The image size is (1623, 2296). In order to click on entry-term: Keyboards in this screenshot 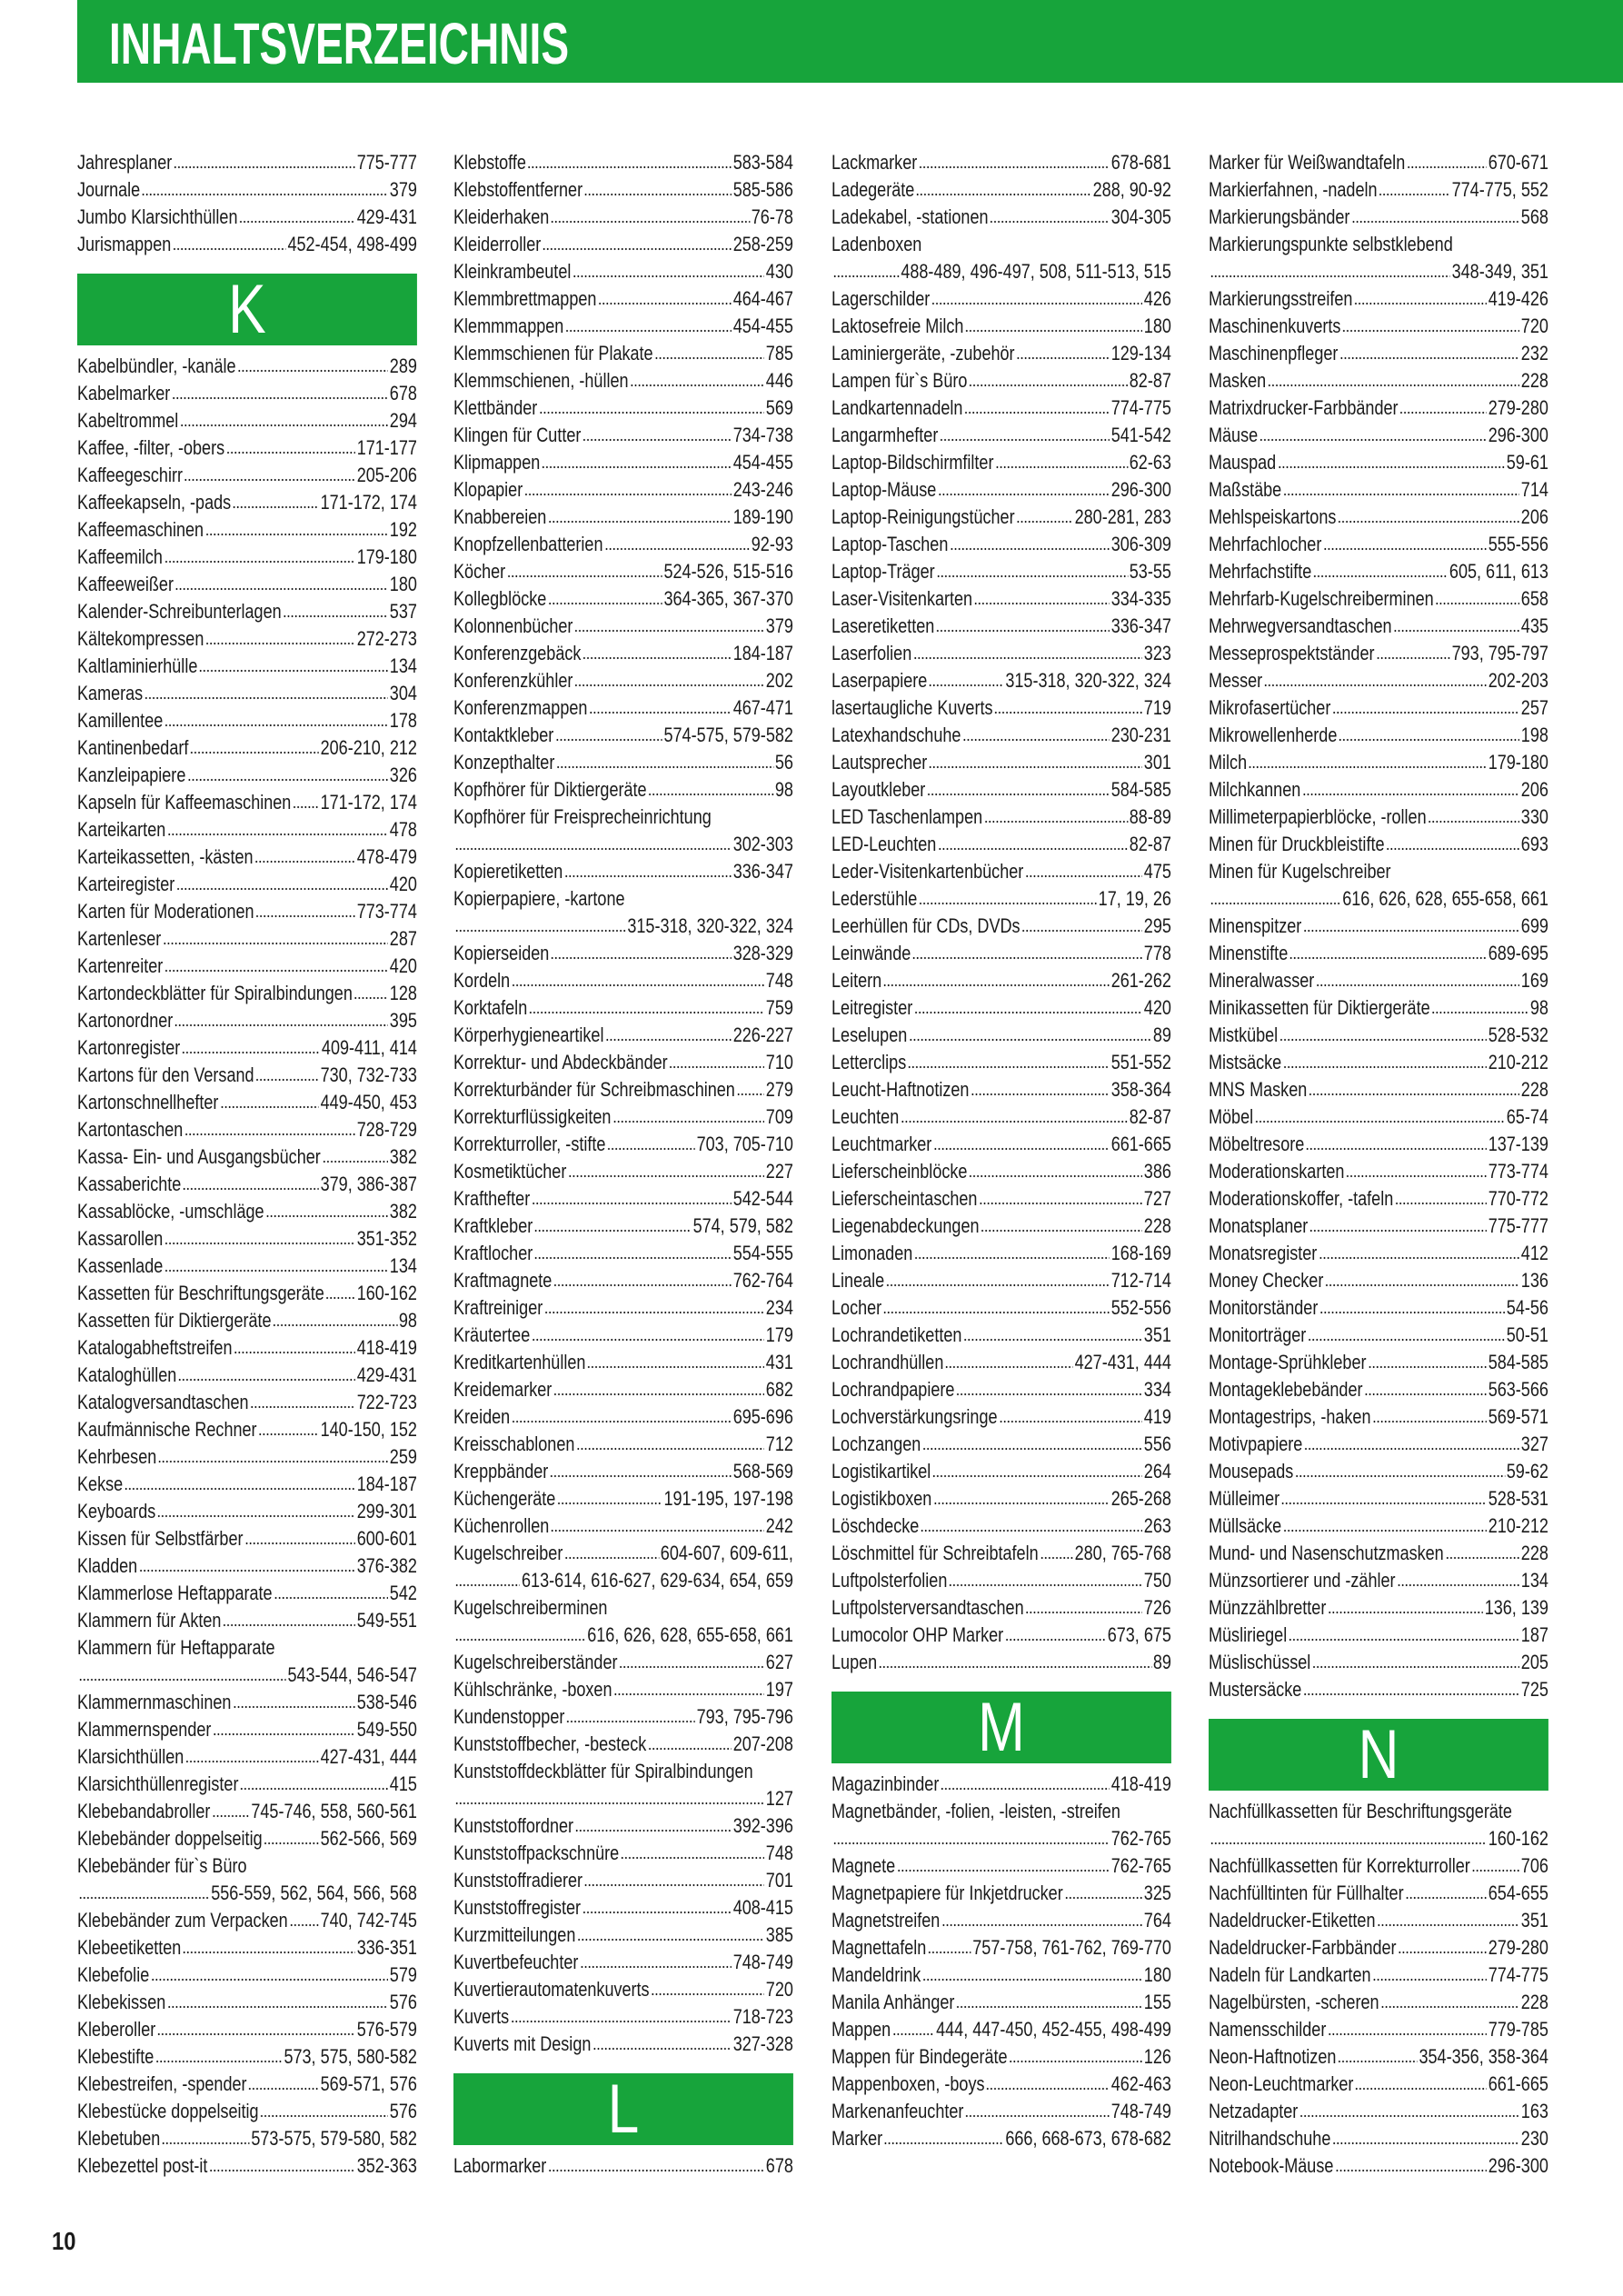, I will do `click(117, 1511)`.